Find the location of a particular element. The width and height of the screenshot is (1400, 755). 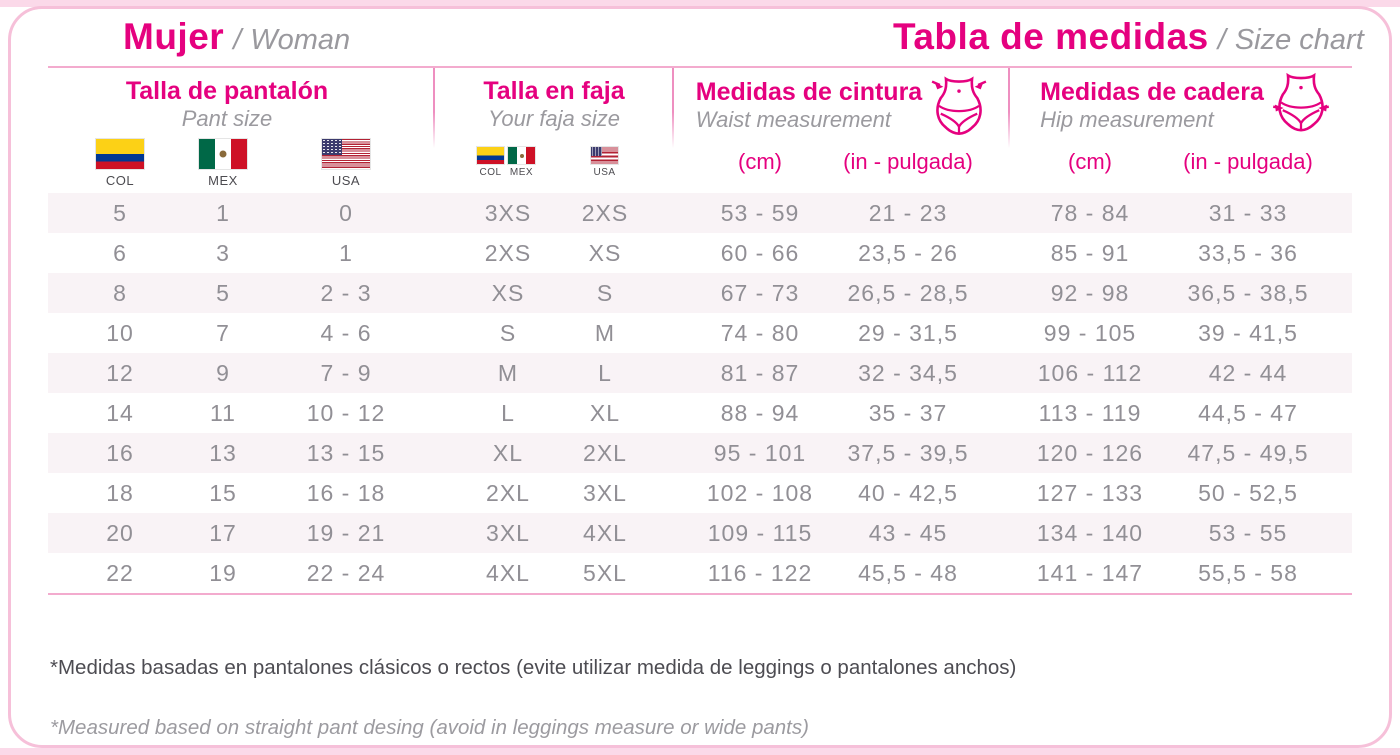

cell-hip-in: 47,5 - 49,5 is located at coordinates (1248, 453).